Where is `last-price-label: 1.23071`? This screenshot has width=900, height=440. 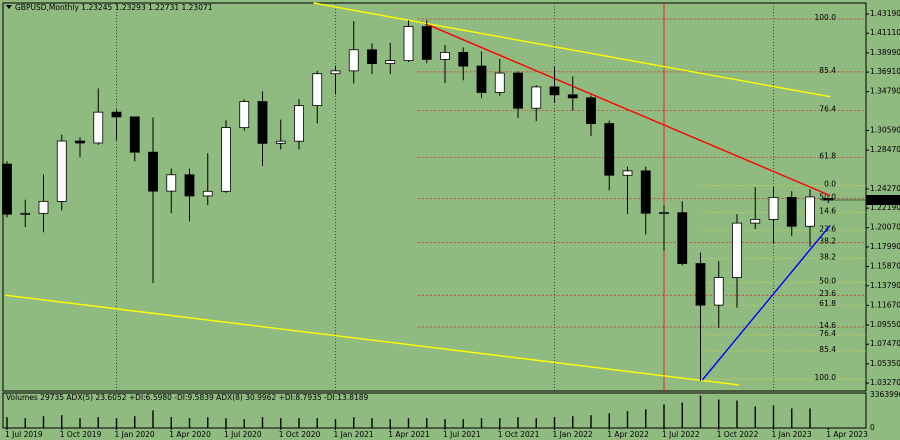
last-price-label: 1.23071 is located at coordinates (884, 199).